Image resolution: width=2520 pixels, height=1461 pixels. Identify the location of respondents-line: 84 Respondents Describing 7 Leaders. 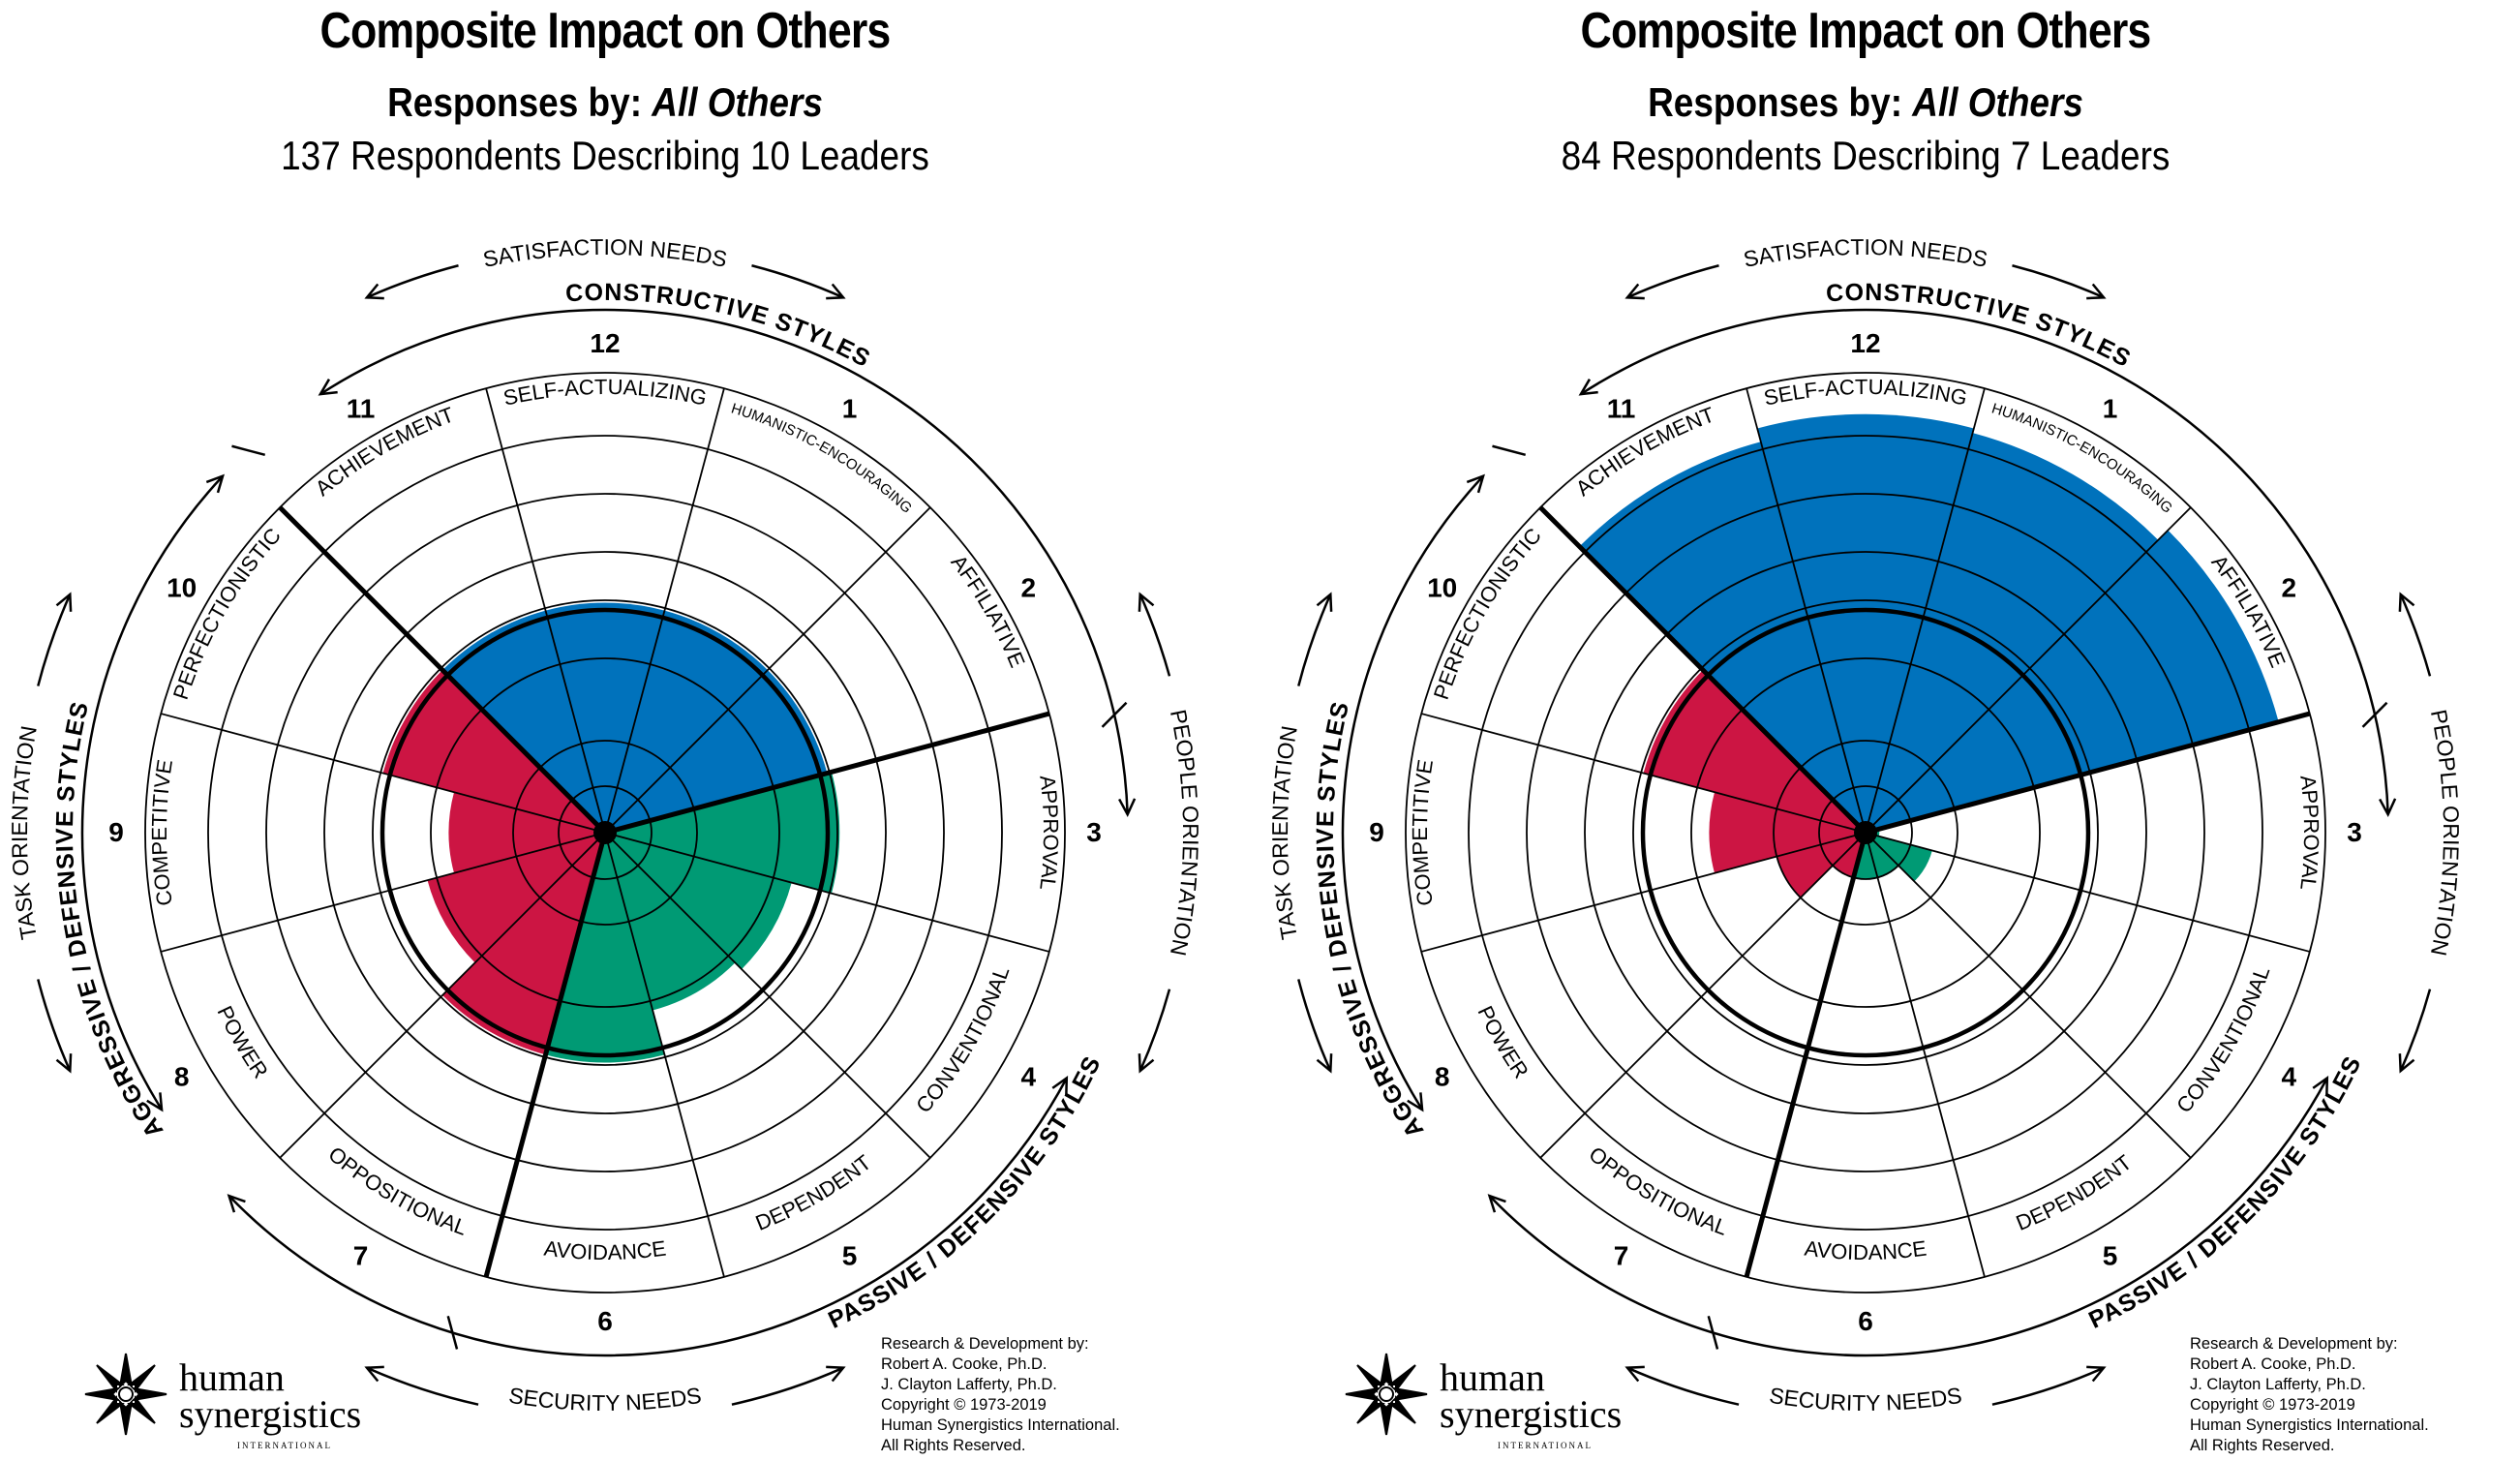
(1866, 155).